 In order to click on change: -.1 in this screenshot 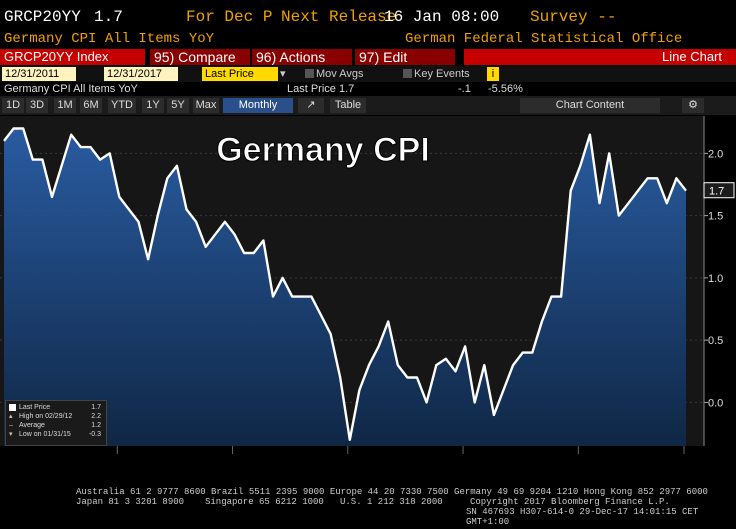, I will do `click(464, 89)`.